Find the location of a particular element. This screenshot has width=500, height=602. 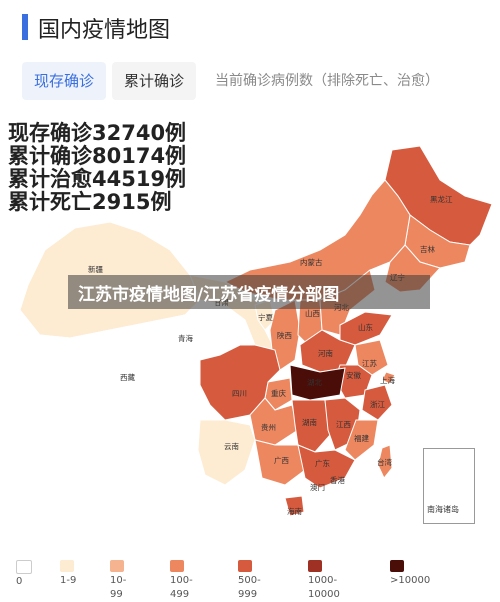

label-hubei: 湖北 is located at coordinates (314, 382).